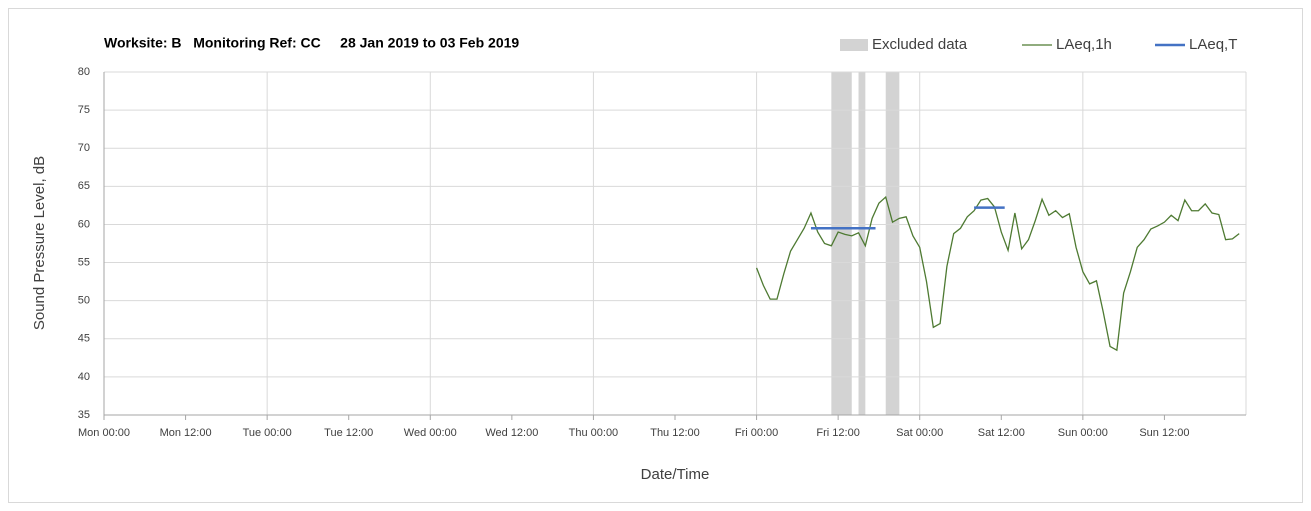 This screenshot has width=1311, height=511. I want to click on x-tick-label: Tue 00:00, so click(267, 433).